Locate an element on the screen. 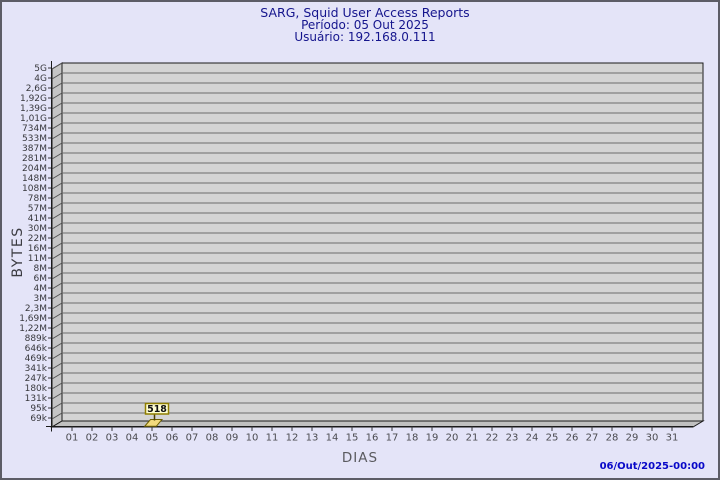 The height and width of the screenshot is (480, 720). x-tick-label: 25 is located at coordinates (552, 438).